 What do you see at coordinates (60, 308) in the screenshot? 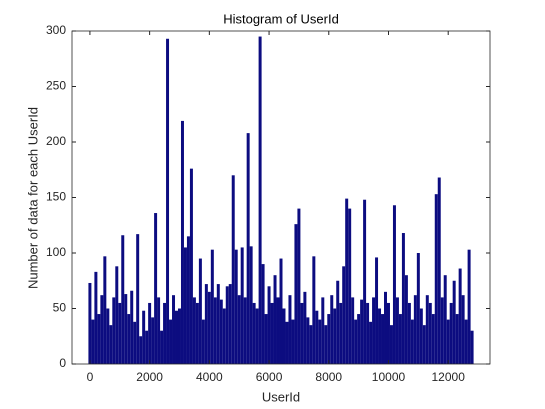
I see `y-tick-label: 50` at bounding box center [60, 308].